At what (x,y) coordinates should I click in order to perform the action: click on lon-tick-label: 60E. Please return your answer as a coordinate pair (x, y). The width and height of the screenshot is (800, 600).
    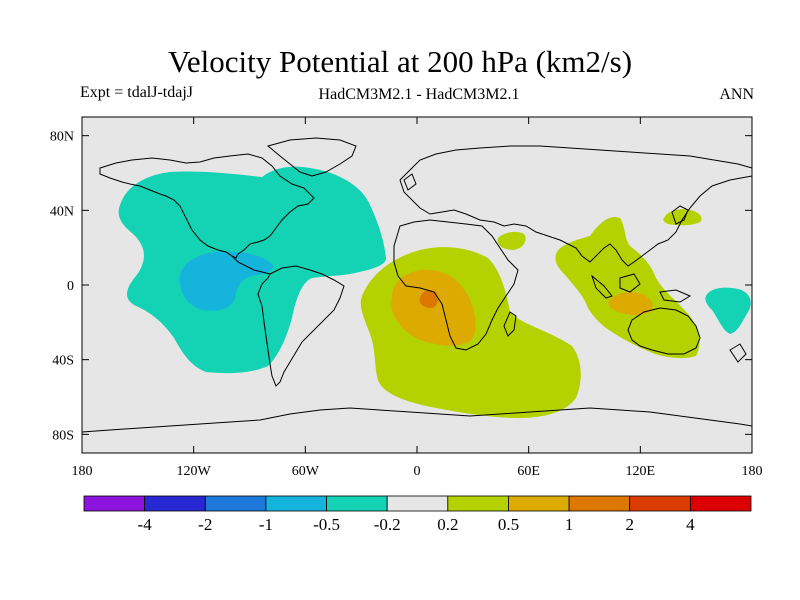
    Looking at the image, I should click on (528, 471).